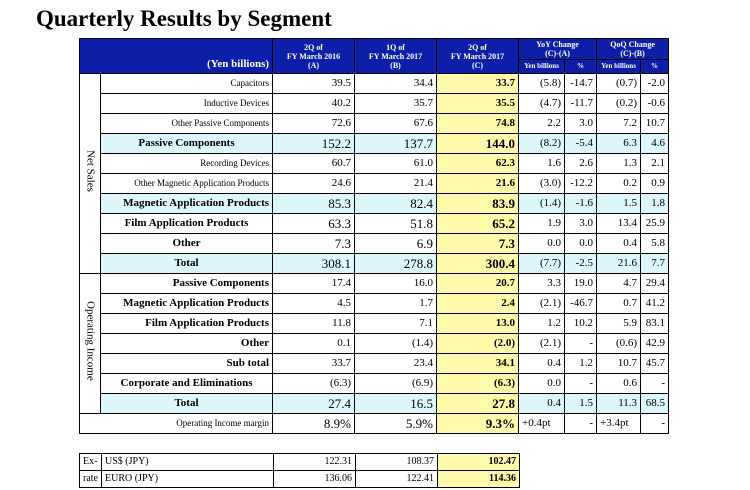 The width and height of the screenshot is (750, 490). What do you see at coordinates (478, 323) in the screenshot?
I see `value-c: 13.0` at bounding box center [478, 323].